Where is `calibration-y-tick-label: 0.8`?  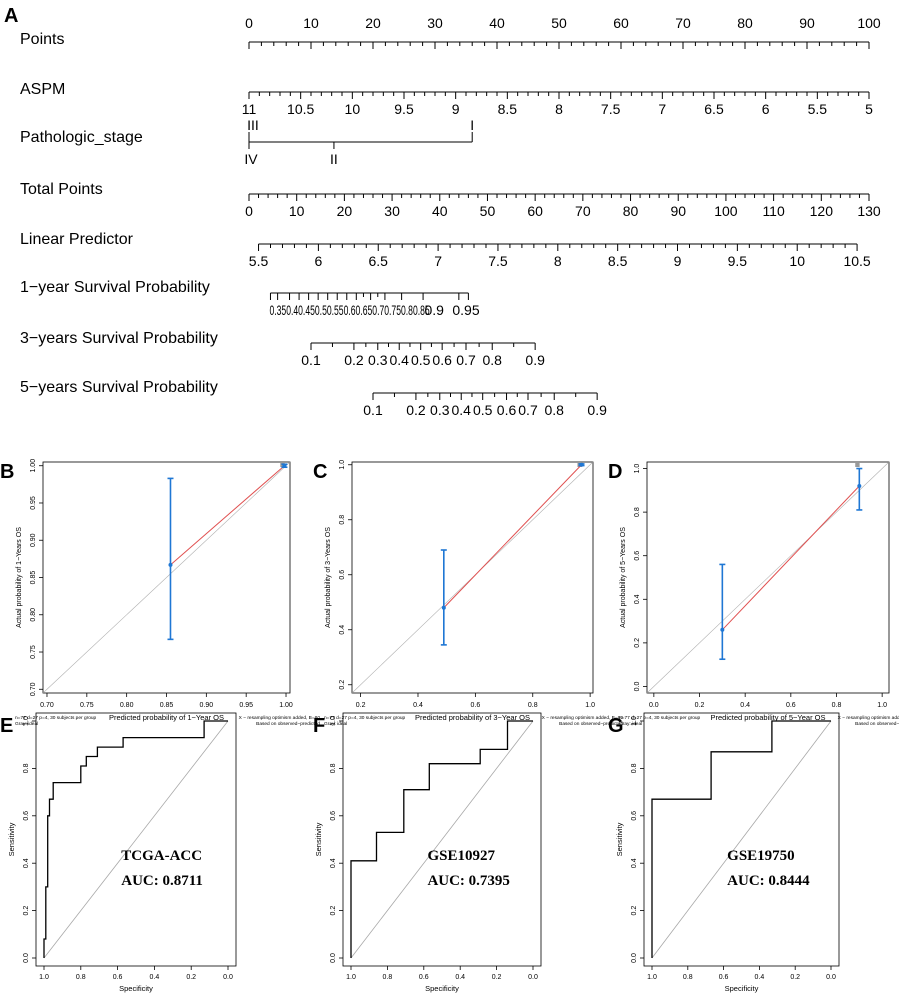 calibration-y-tick-label: 0.8 is located at coordinates (342, 520).